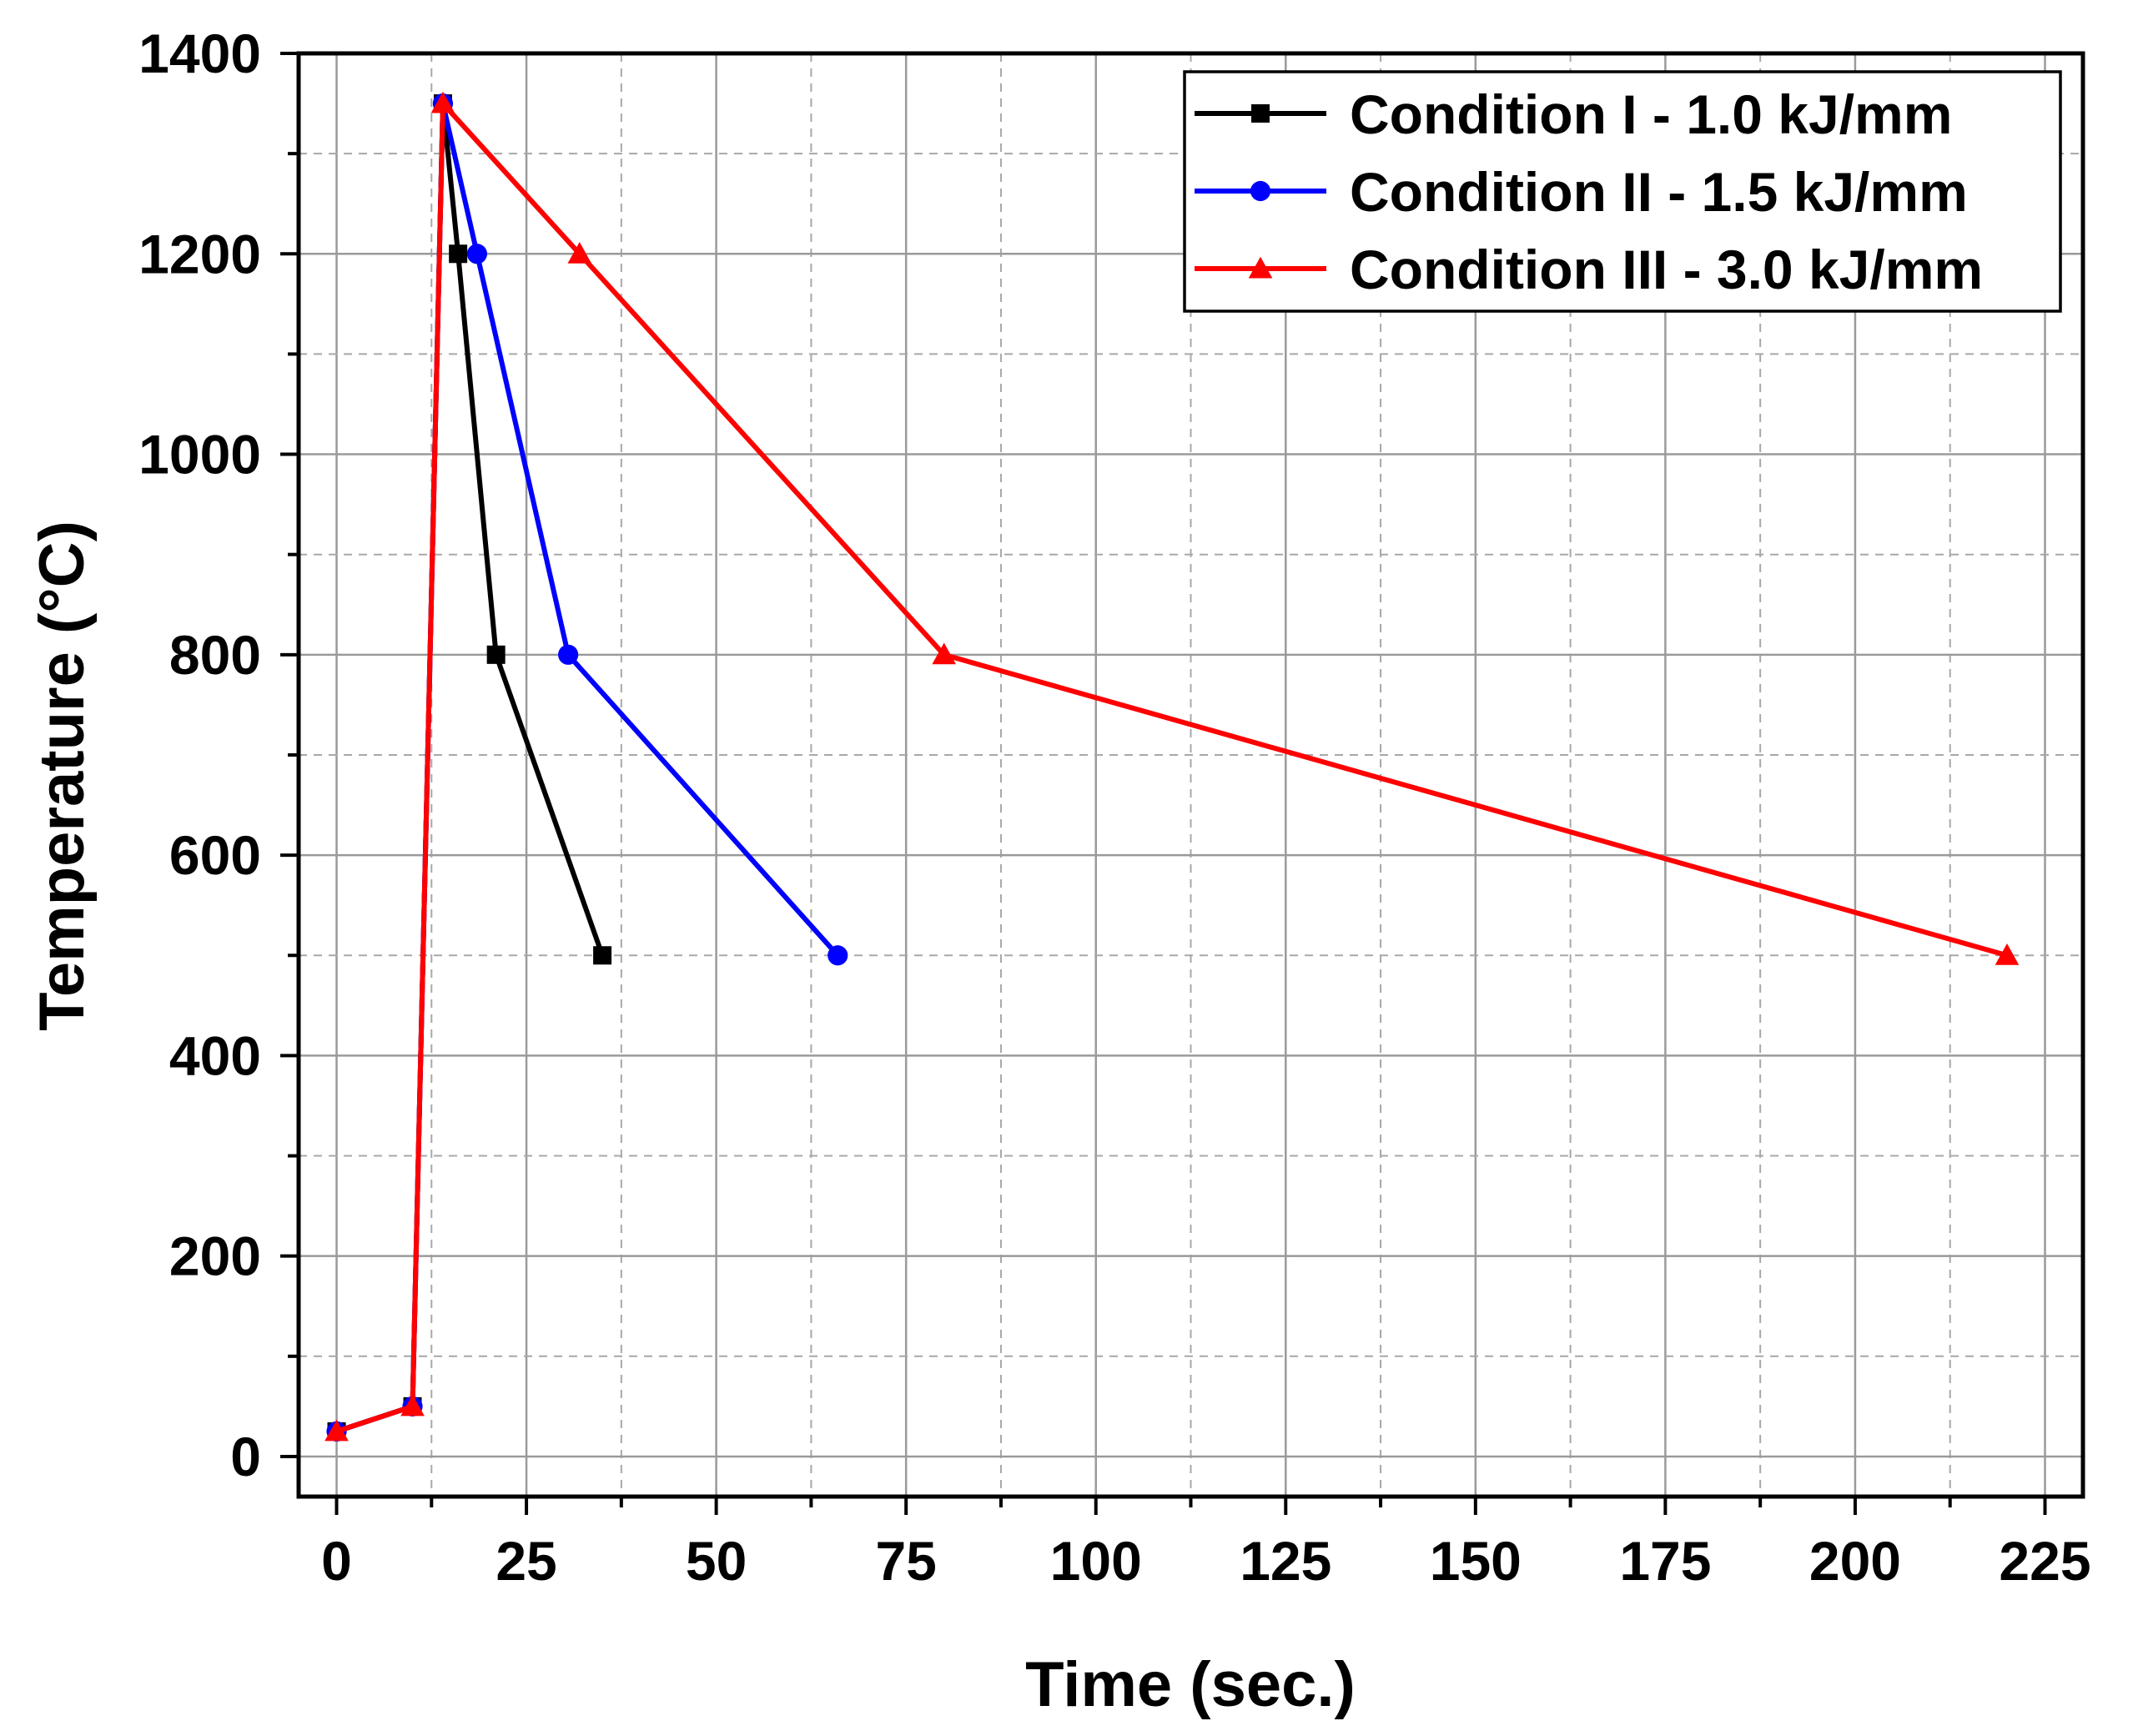 The image size is (2133, 1736). Describe the element at coordinates (905, 1561) in the screenshot. I see `x-tick-label: 75` at that location.